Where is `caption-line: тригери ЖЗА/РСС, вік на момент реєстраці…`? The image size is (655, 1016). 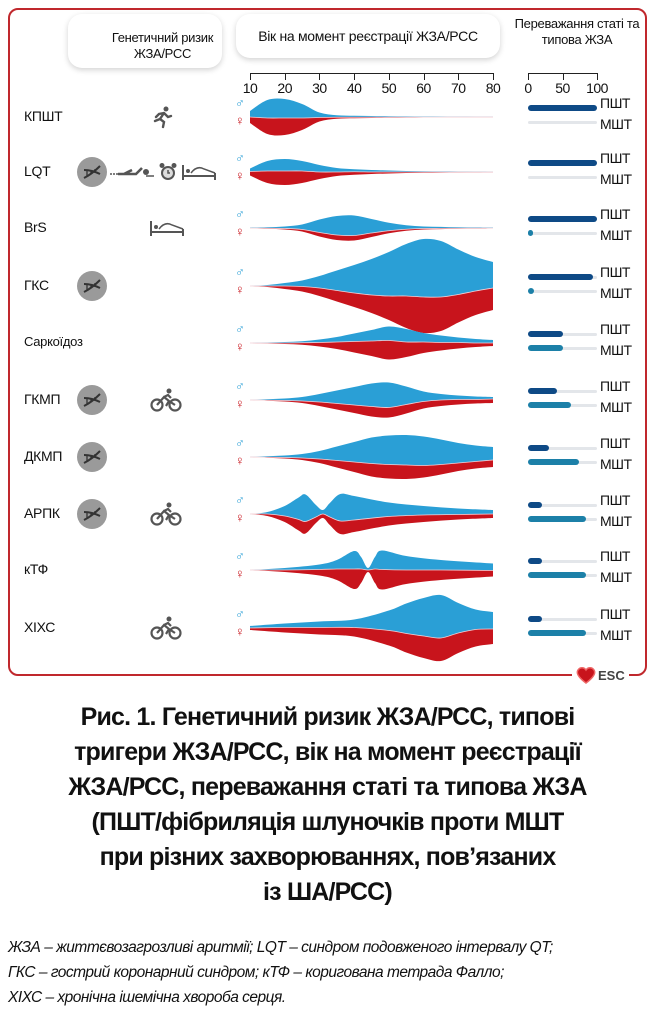
caption-line: тригери ЖЗА/РСС, вік на момент реєстраці… is located at coordinates (328, 752).